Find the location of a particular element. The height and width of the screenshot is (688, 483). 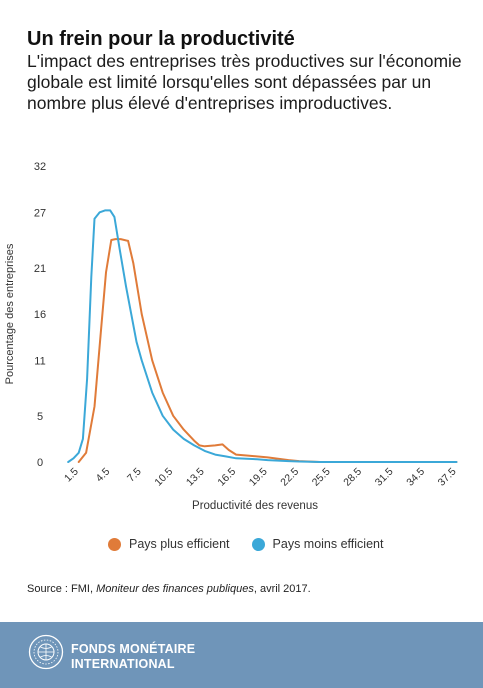

y-tick-label-1: 5 is located at coordinates (40, 417).